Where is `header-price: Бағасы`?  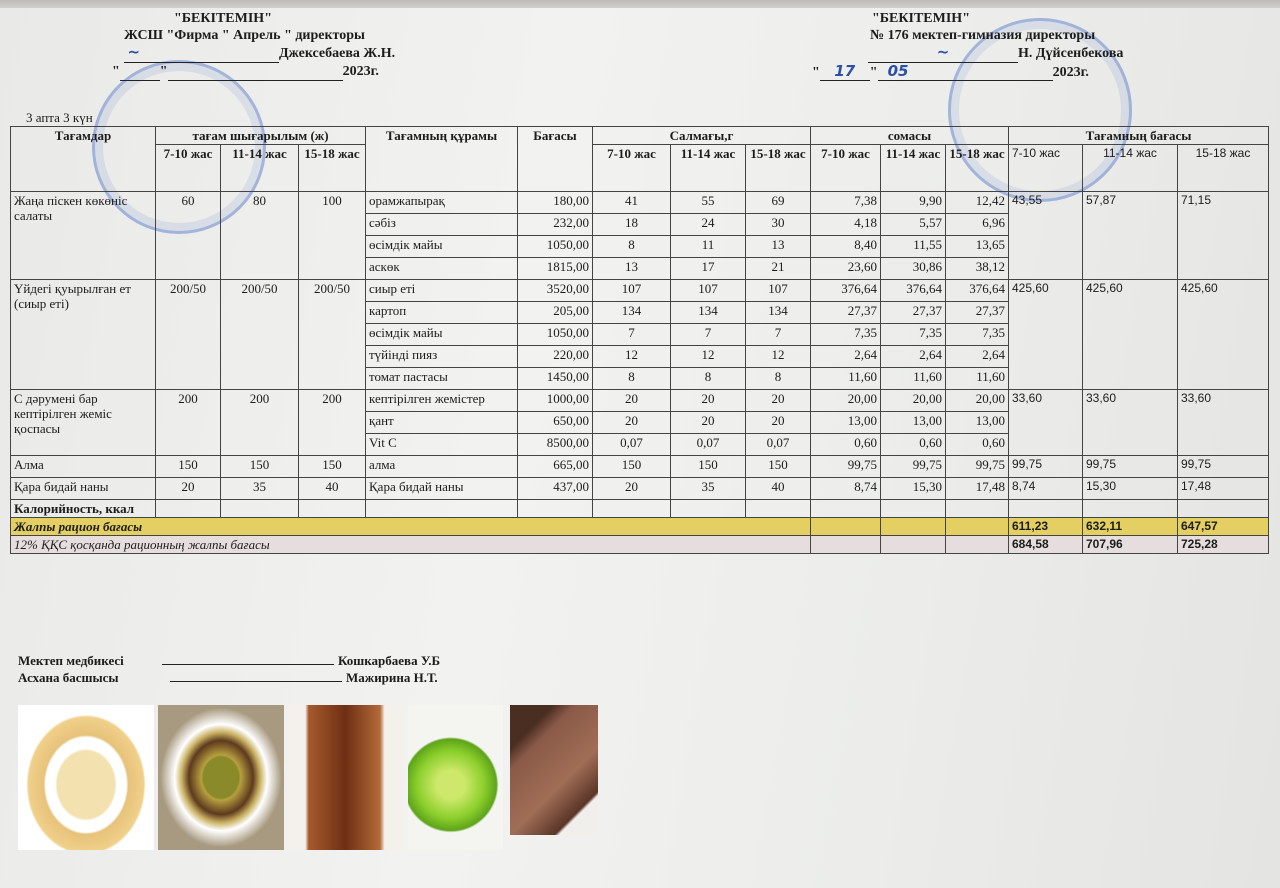
header-price: Бағасы is located at coordinates (555, 159).